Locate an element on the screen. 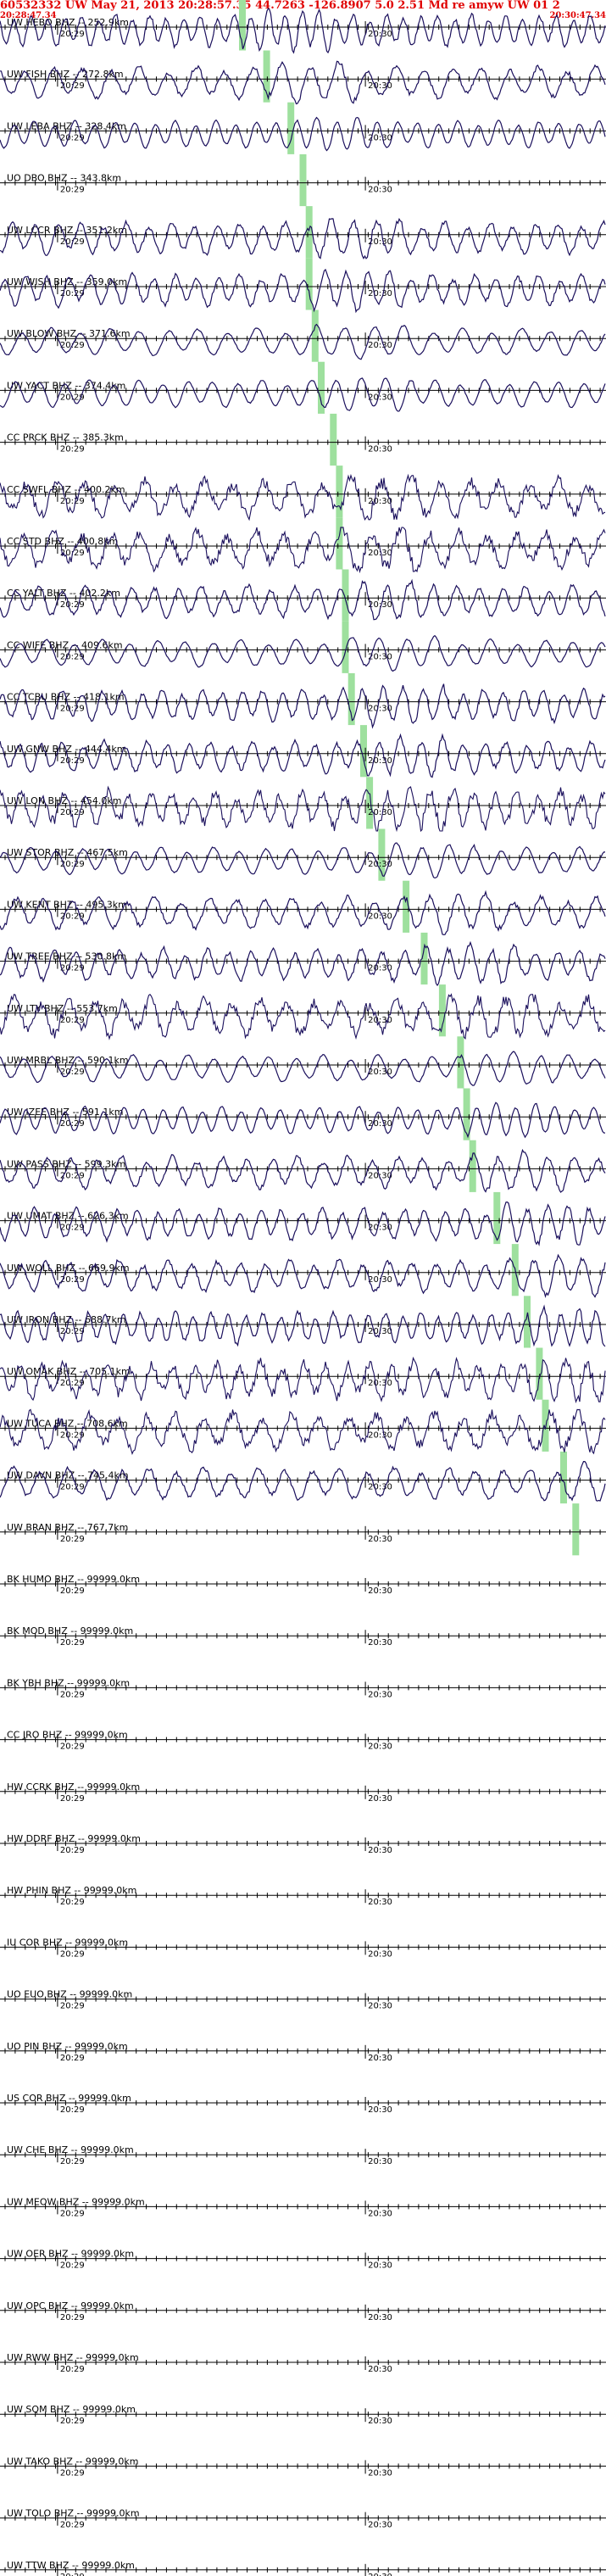 This screenshot has width=606, height=2576. channel-label: UO DBO BHZ -- 343.8km is located at coordinates (64, 178).